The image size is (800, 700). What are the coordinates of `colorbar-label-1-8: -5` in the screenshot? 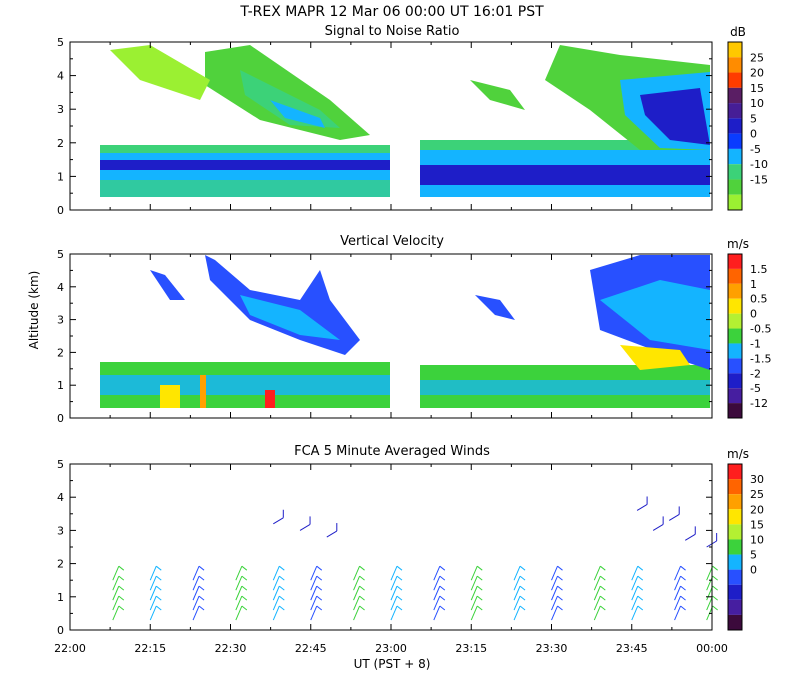 It's located at (755, 388).